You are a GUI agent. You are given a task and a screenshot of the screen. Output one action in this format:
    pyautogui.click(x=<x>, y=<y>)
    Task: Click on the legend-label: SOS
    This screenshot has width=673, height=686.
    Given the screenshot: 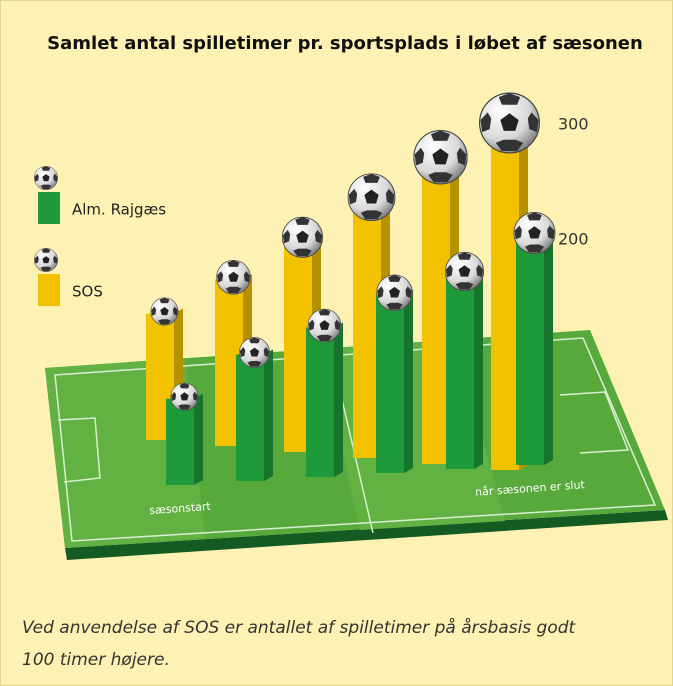 What is the action you would take?
    pyautogui.click(x=87, y=292)
    